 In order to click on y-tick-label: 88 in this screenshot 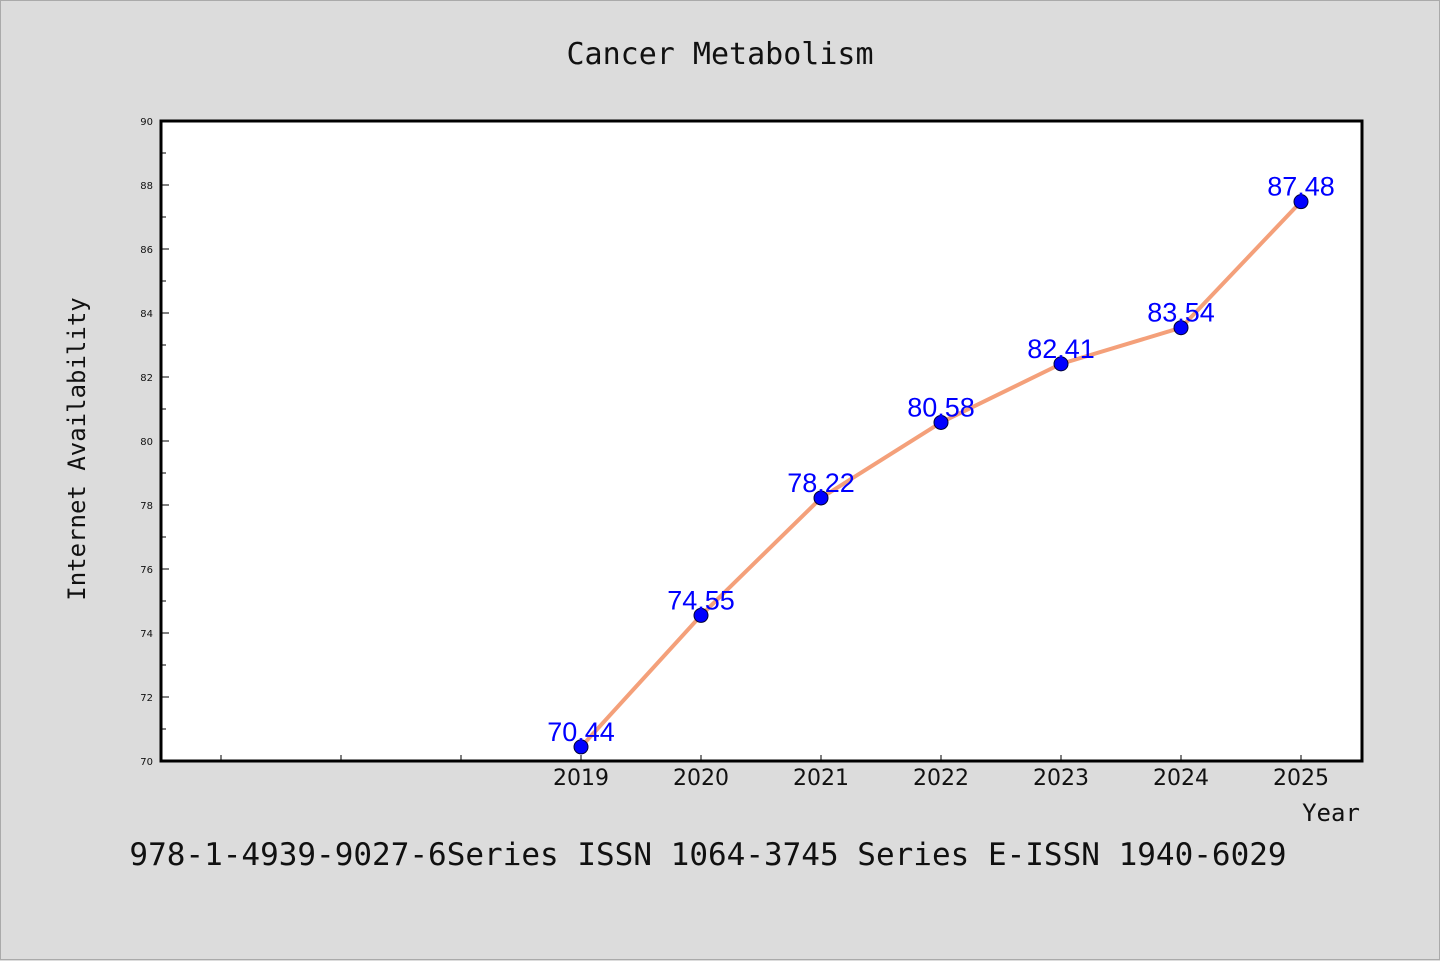, I will do `click(146, 186)`.